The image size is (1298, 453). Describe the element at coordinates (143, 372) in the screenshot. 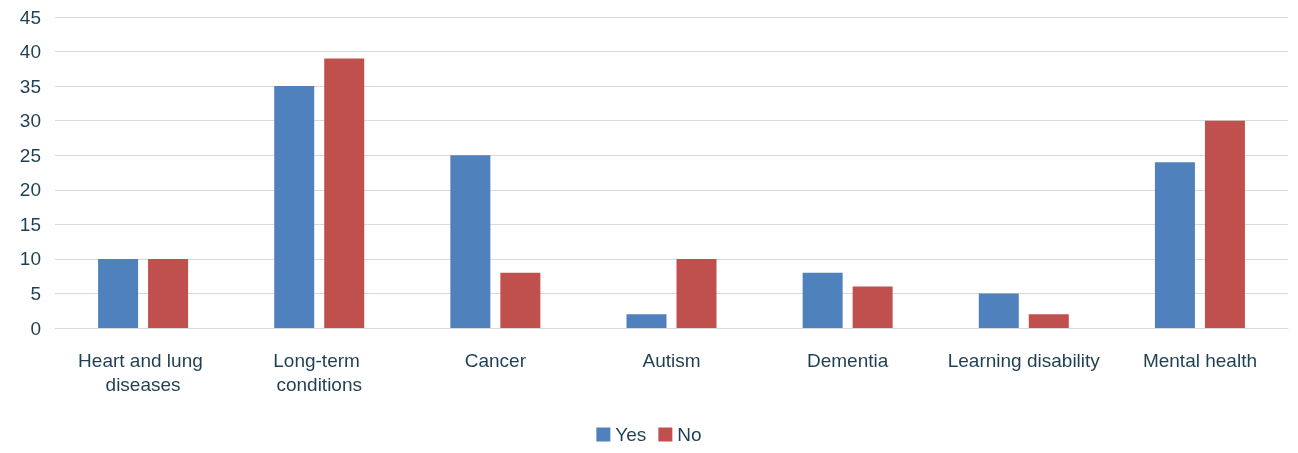

I see `x-tick-label: Heart and lung diseases` at that location.